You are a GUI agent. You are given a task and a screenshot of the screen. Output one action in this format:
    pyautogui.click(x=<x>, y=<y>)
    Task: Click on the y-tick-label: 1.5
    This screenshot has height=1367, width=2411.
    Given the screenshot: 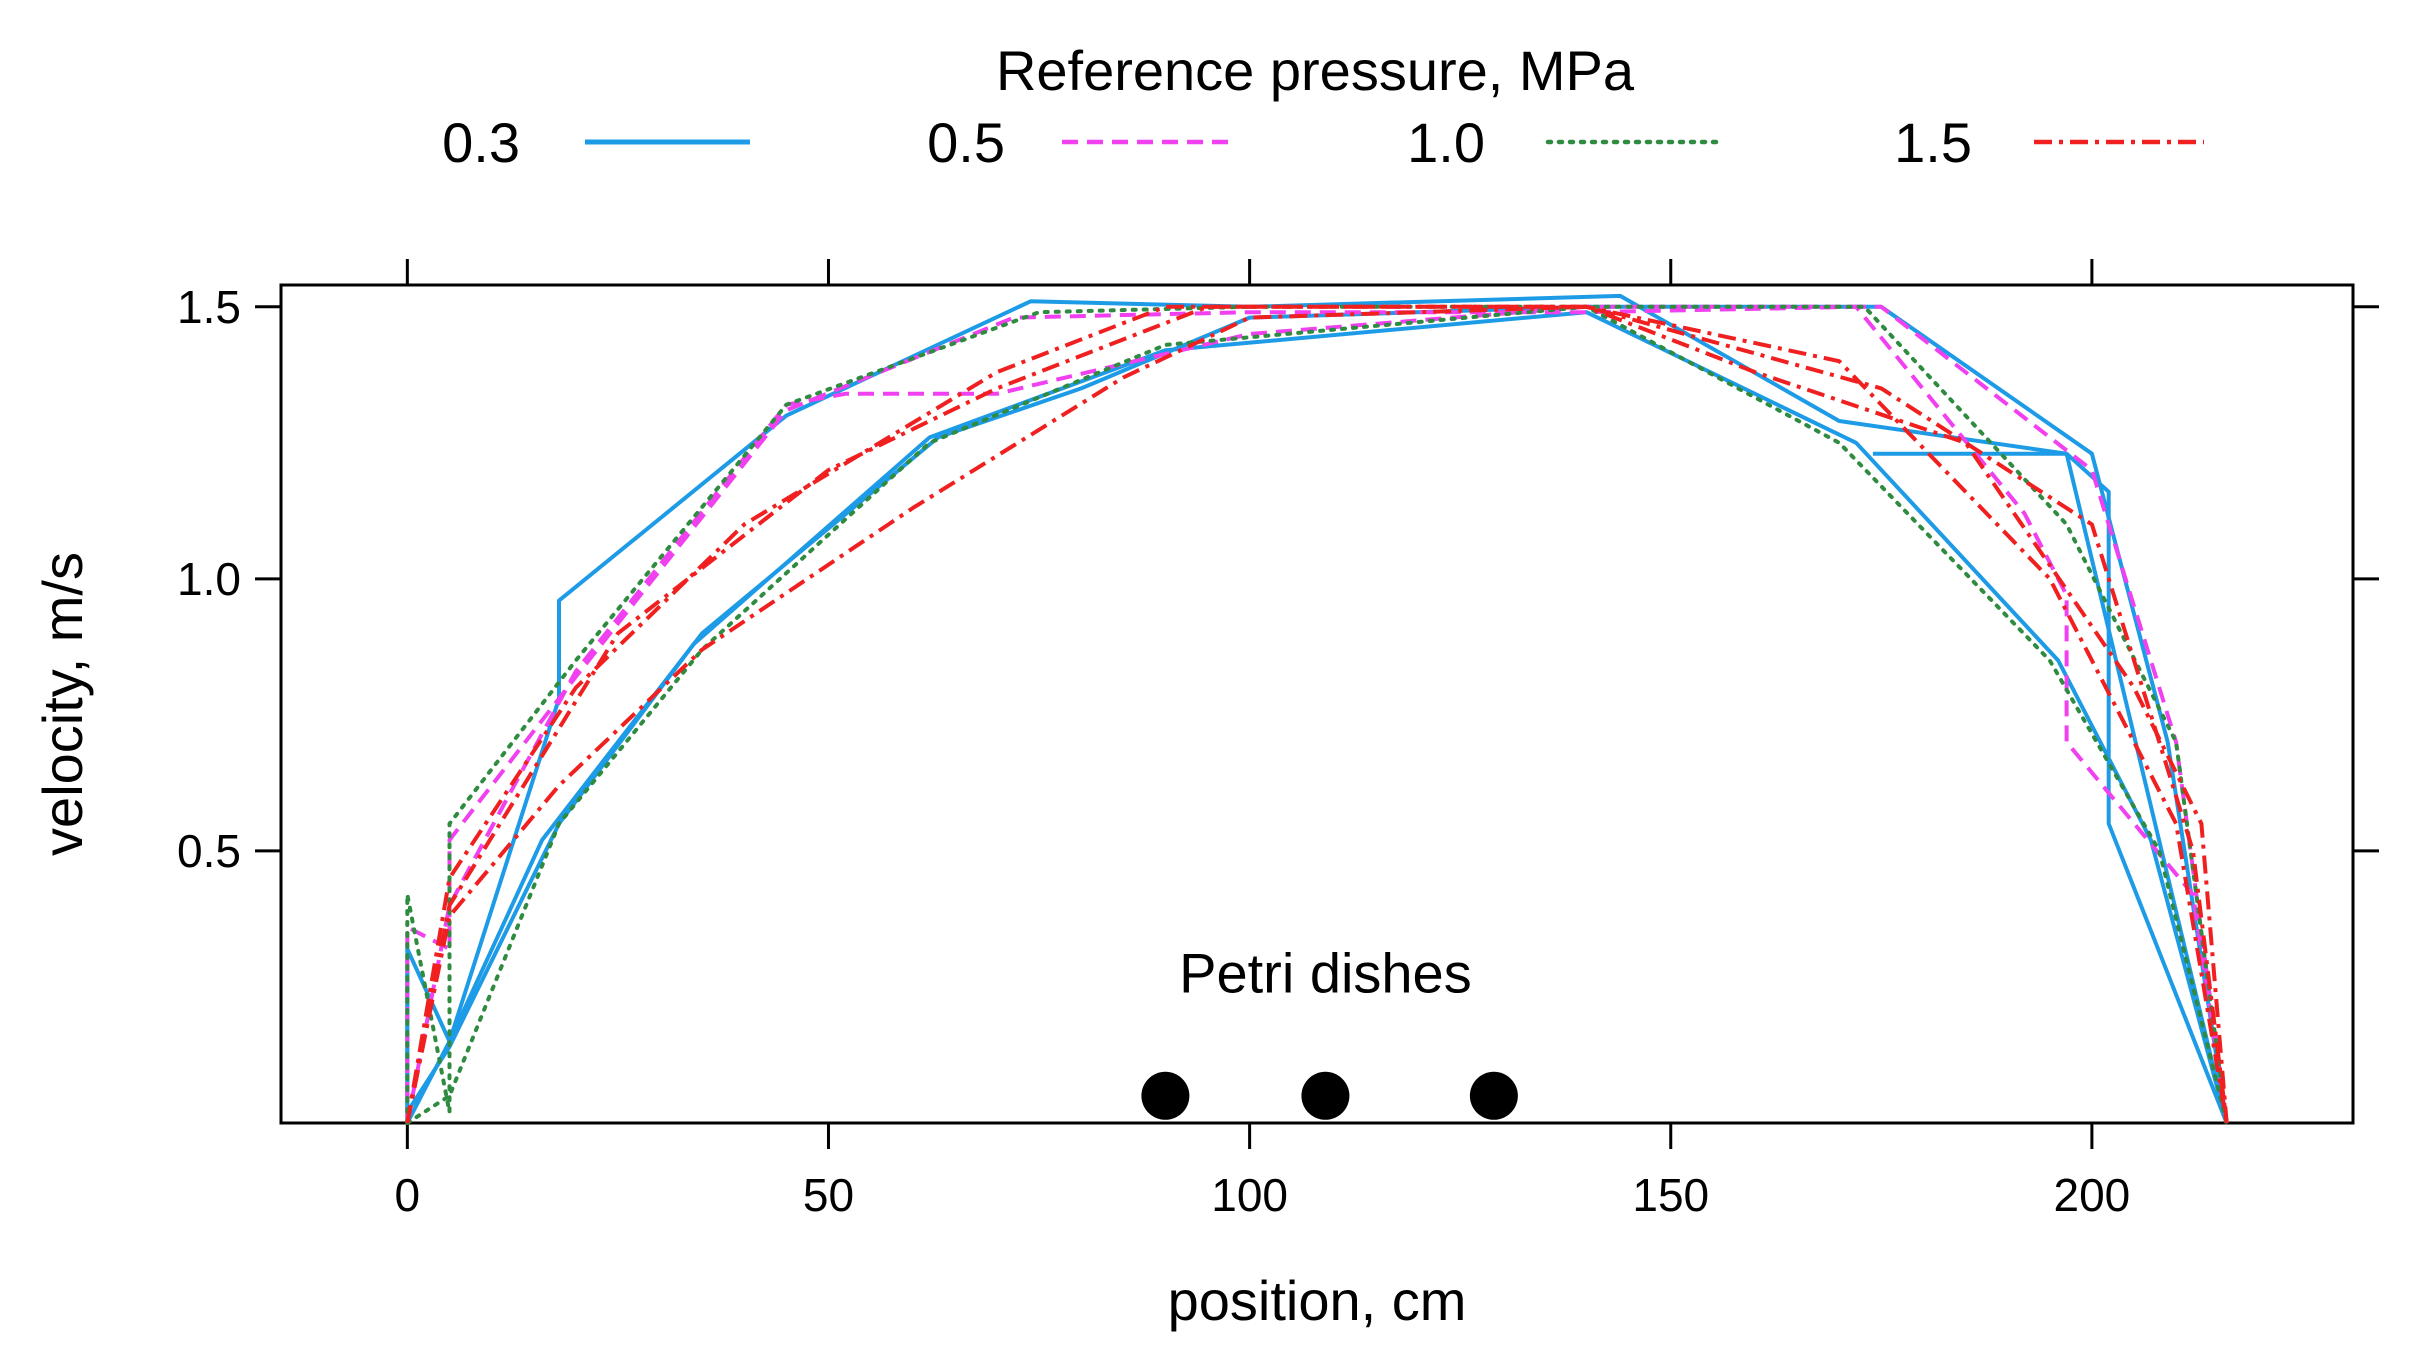 What is the action you would take?
    pyautogui.click(x=209, y=307)
    